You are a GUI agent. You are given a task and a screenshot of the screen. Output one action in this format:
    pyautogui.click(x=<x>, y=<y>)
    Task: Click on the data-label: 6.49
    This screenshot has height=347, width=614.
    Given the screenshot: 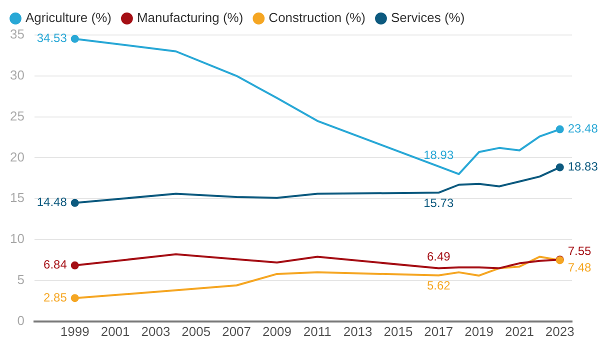 What is the action you would take?
    pyautogui.click(x=438, y=257)
    